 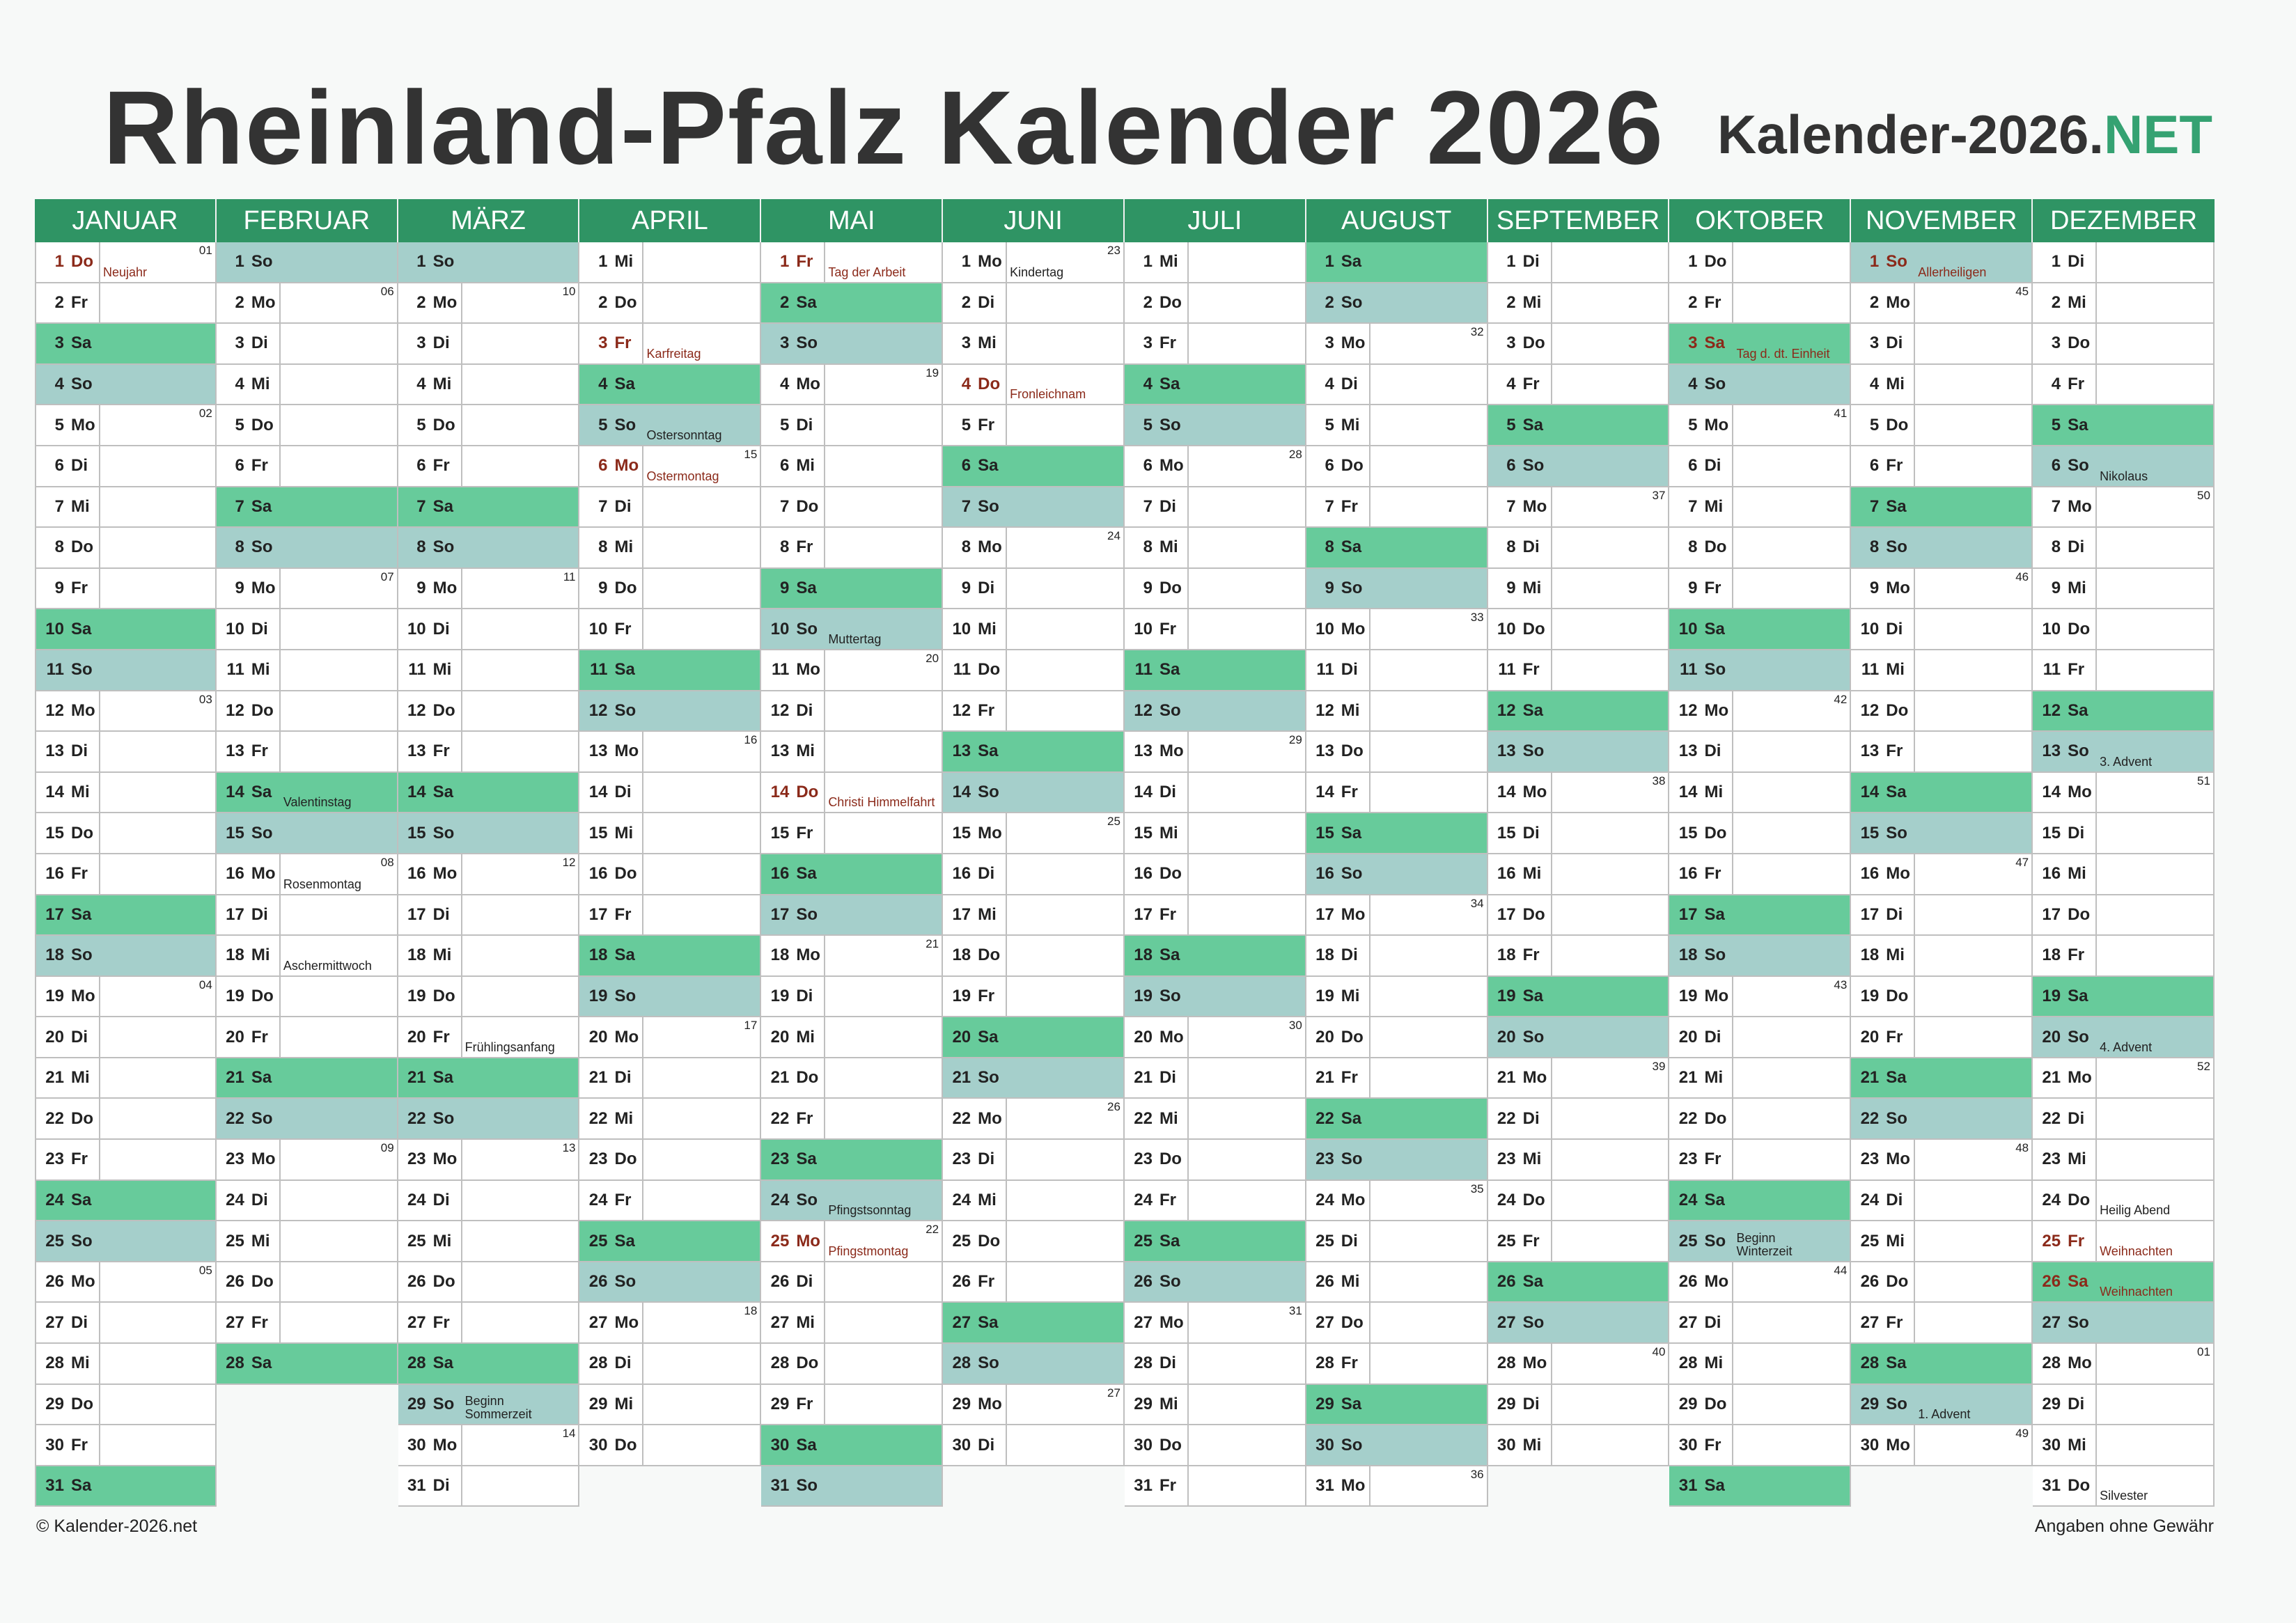 I want to click on day-row: 28 Sa, so click(x=1942, y=1364).